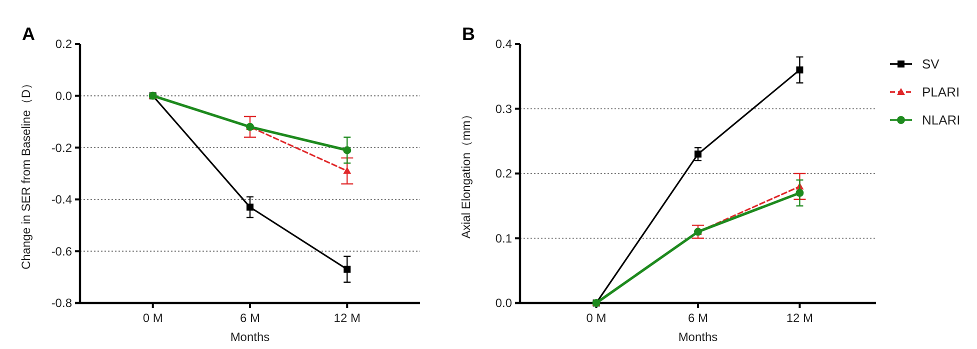  I want to click on y-tick-label: -0.8, so click(61, 303).